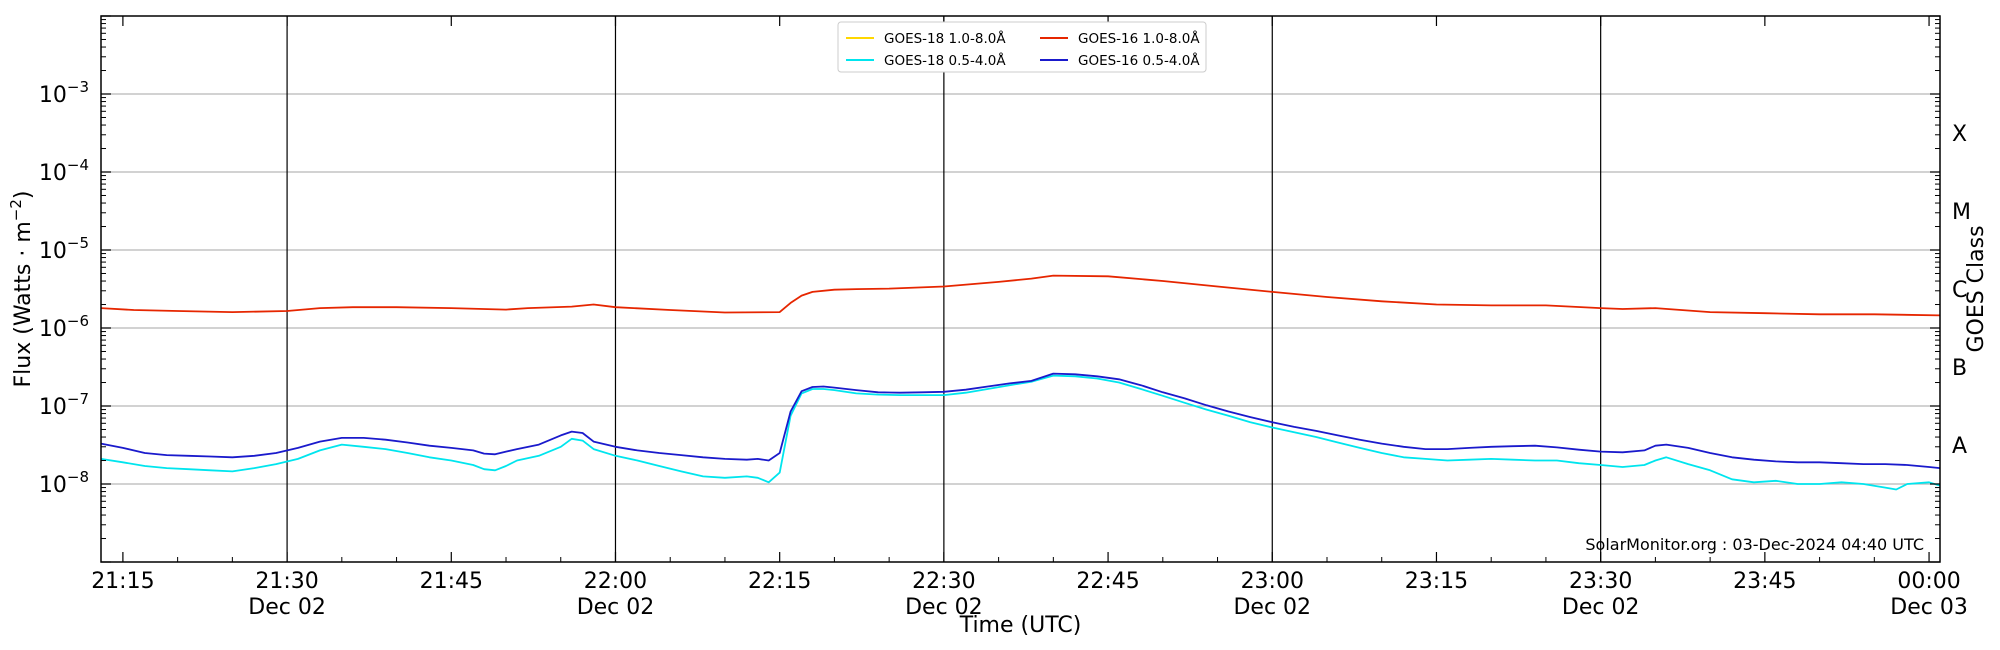 The image size is (2000, 650). I want to click on y-axis-title: Flux (Watts · m−2), so click(21, 289).